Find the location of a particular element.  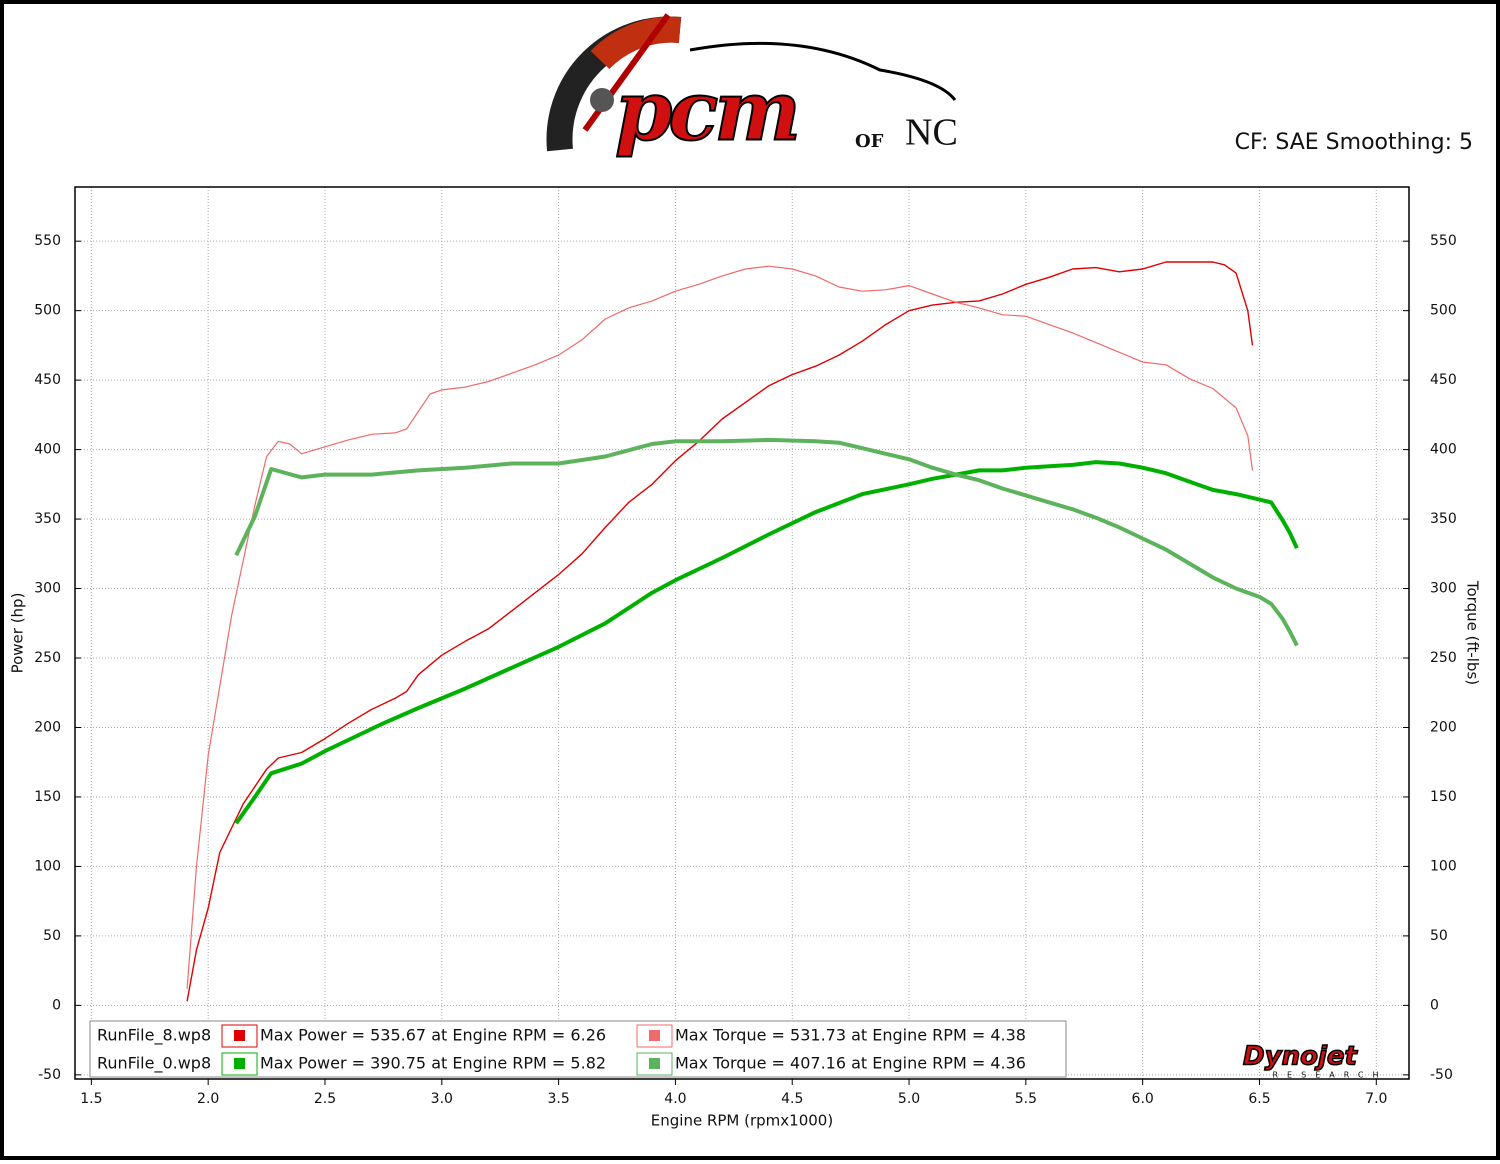

y-tick-label: 200 is located at coordinates (47, 727).